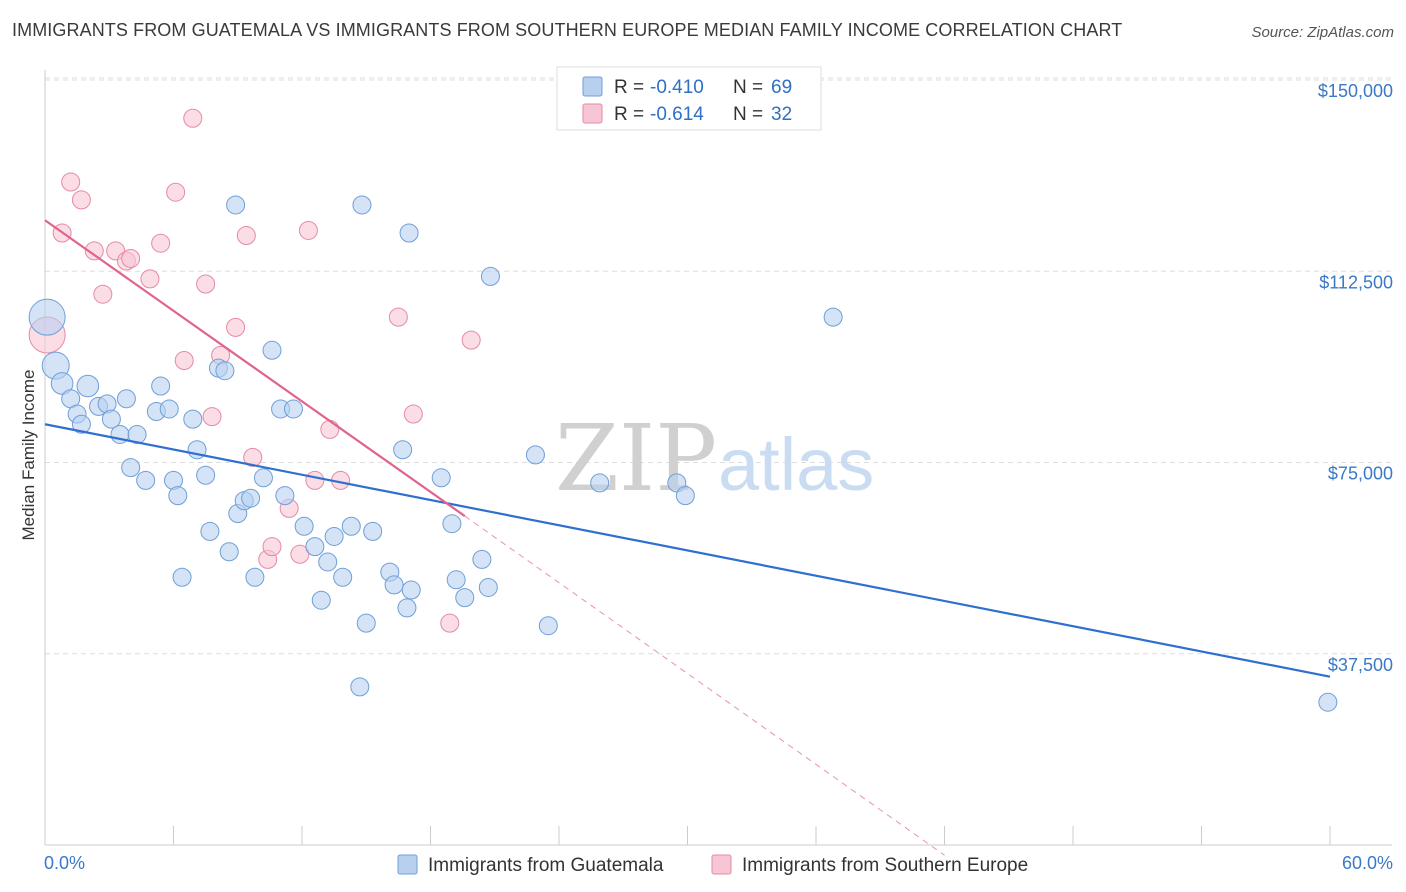  I want to click on y-tick-label: $112,500, so click(1356, 282).